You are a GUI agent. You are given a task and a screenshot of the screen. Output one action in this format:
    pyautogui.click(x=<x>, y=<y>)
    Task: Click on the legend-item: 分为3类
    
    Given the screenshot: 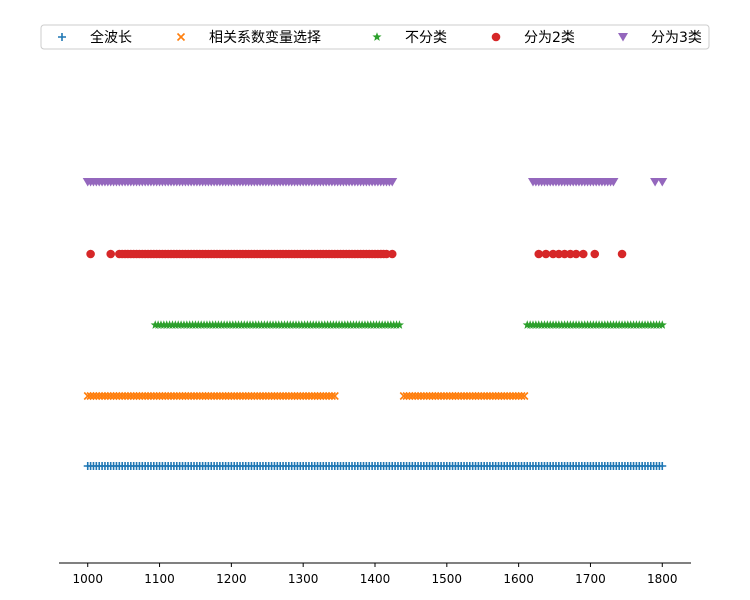 What is the action you would take?
    pyautogui.click(x=660, y=38)
    